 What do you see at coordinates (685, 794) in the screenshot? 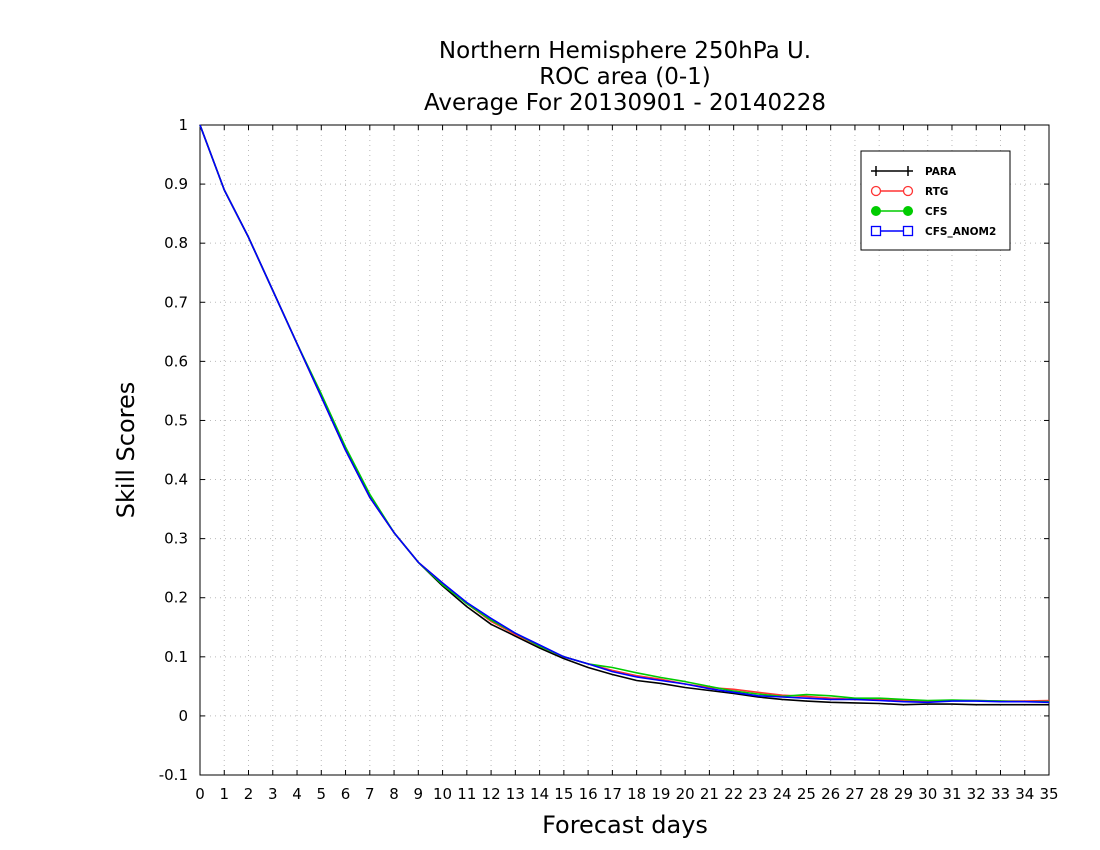
I see `x-tick-label: 20` at bounding box center [685, 794].